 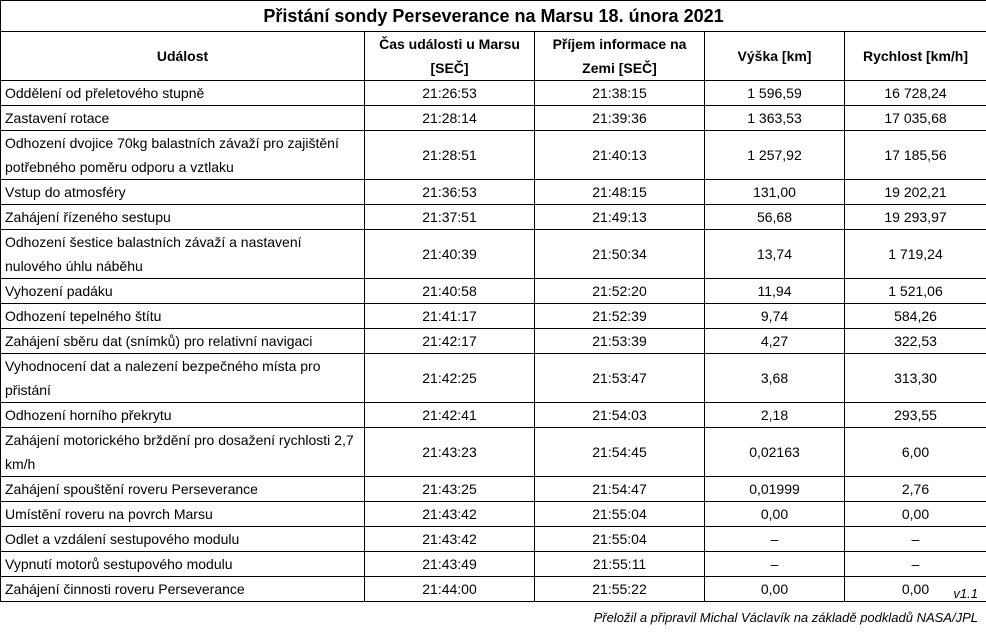 I want to click on version-label: v1.1, so click(x=965, y=593).